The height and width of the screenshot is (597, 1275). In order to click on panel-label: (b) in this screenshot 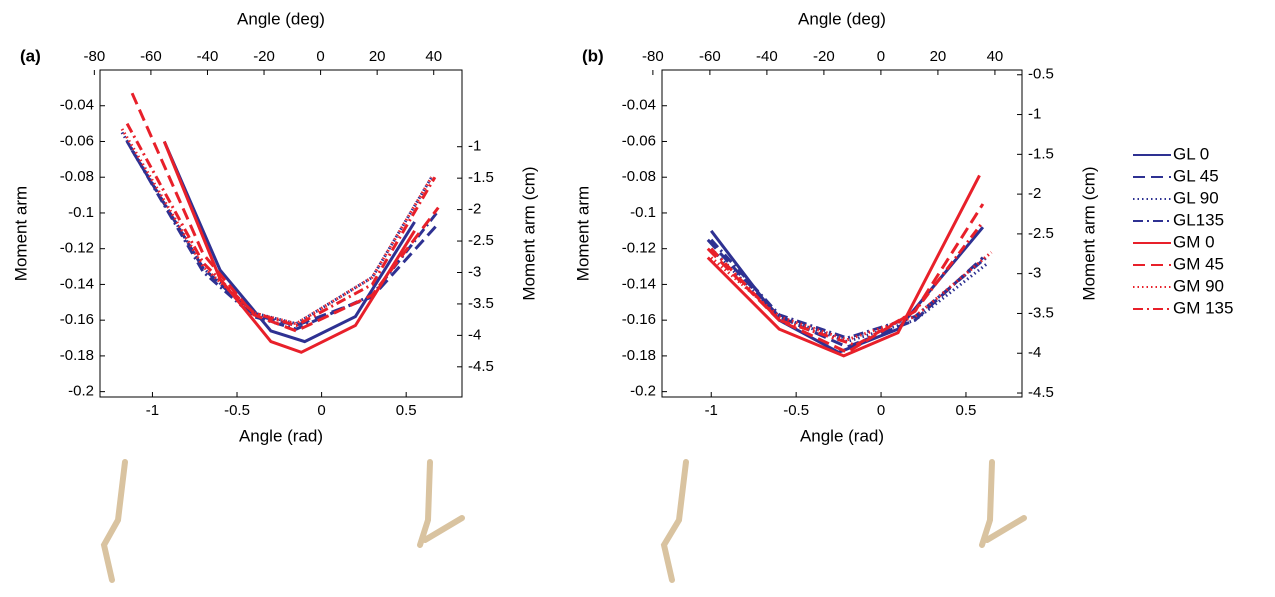, I will do `click(593, 55)`.